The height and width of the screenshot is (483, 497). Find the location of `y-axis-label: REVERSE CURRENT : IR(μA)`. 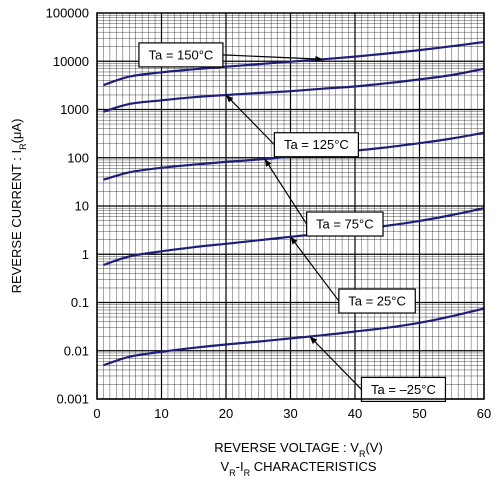

y-axis-label: REVERSE CURRENT : IR(μA) is located at coordinates (18, 206).